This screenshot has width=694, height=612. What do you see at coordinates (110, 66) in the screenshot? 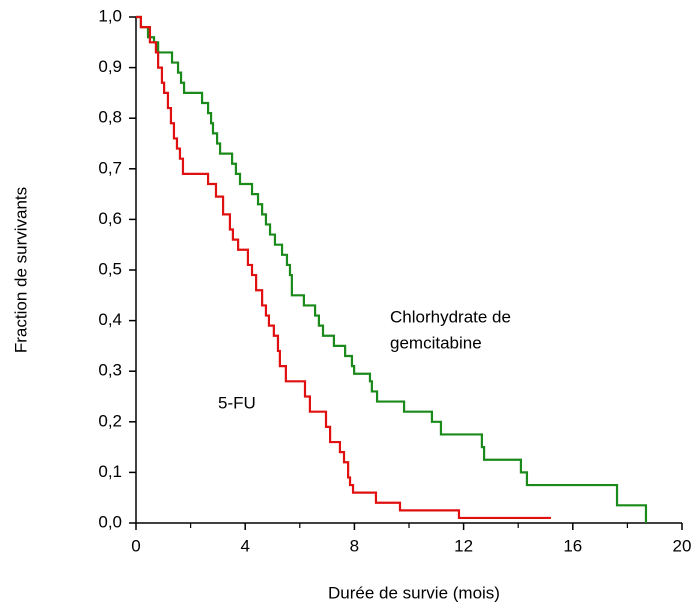
I see `y-tick-label: 0,9` at bounding box center [110, 66].